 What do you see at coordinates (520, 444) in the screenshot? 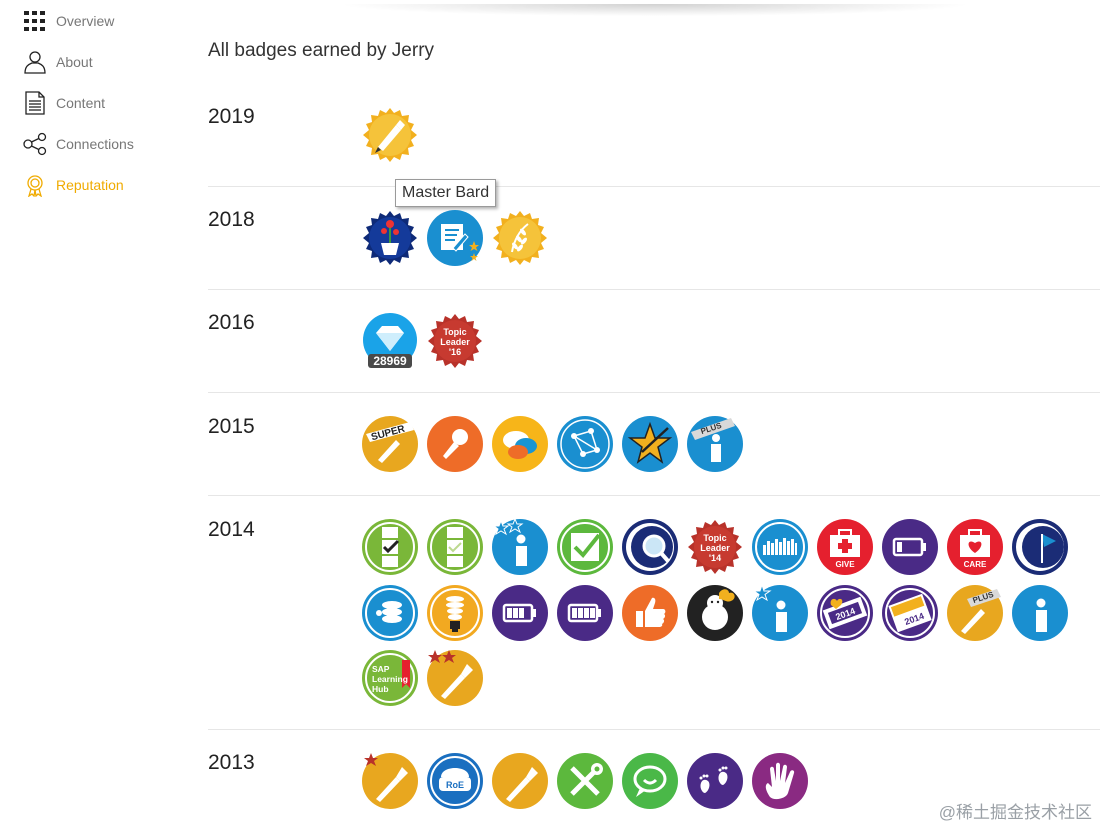
I see `badge-conversation` at bounding box center [520, 444].